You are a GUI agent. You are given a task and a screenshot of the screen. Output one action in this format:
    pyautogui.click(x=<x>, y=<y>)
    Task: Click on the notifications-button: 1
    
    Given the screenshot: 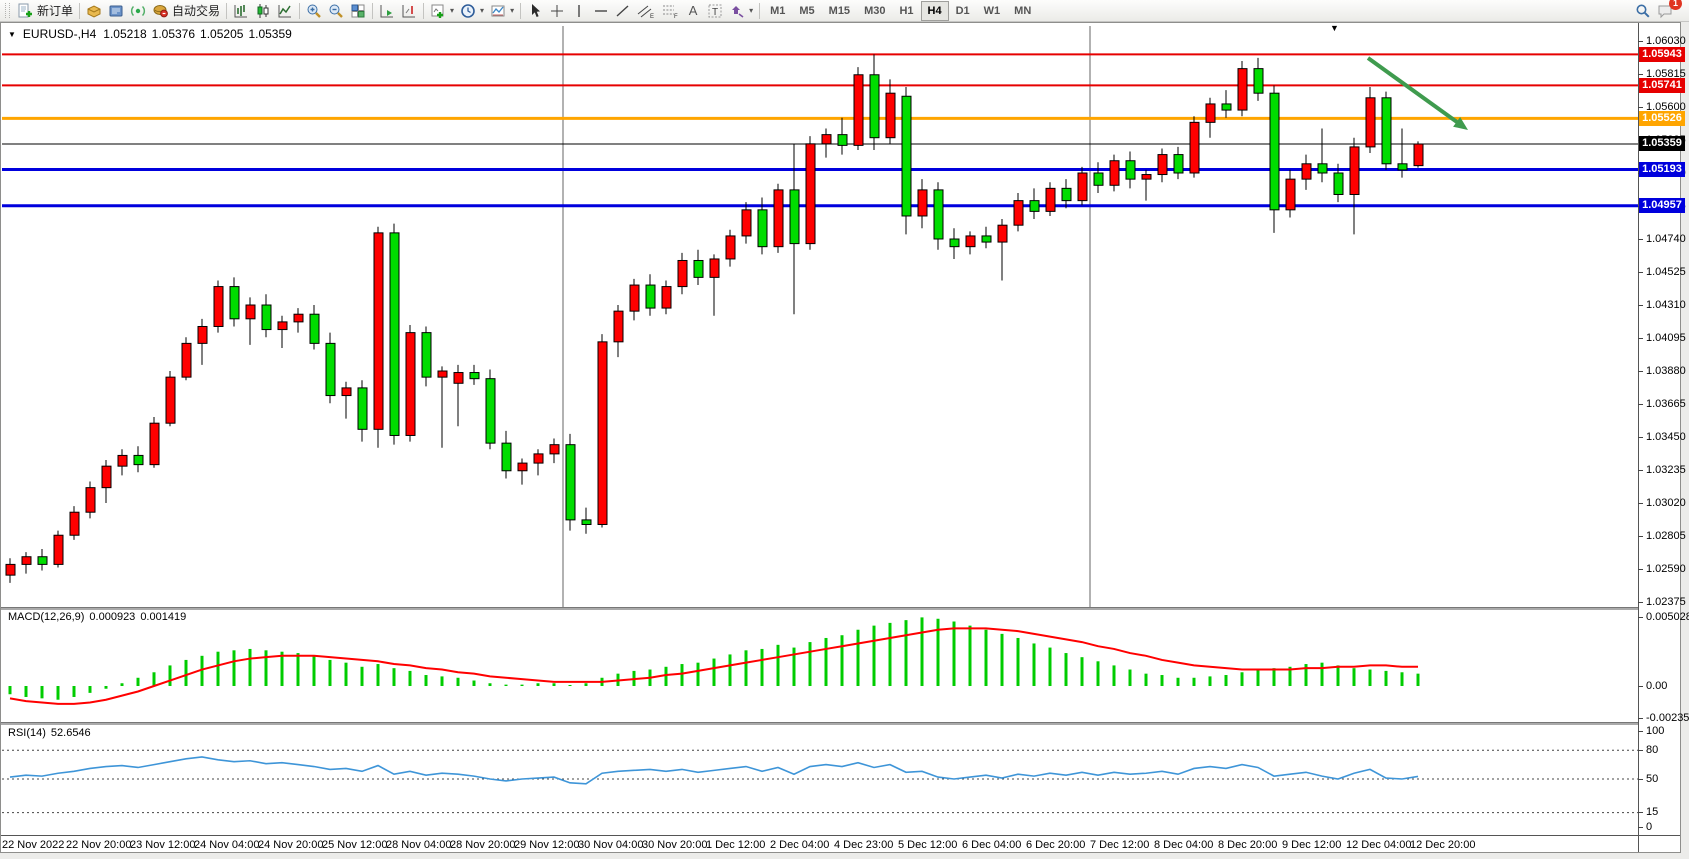 What is the action you would take?
    pyautogui.click(x=1668, y=10)
    